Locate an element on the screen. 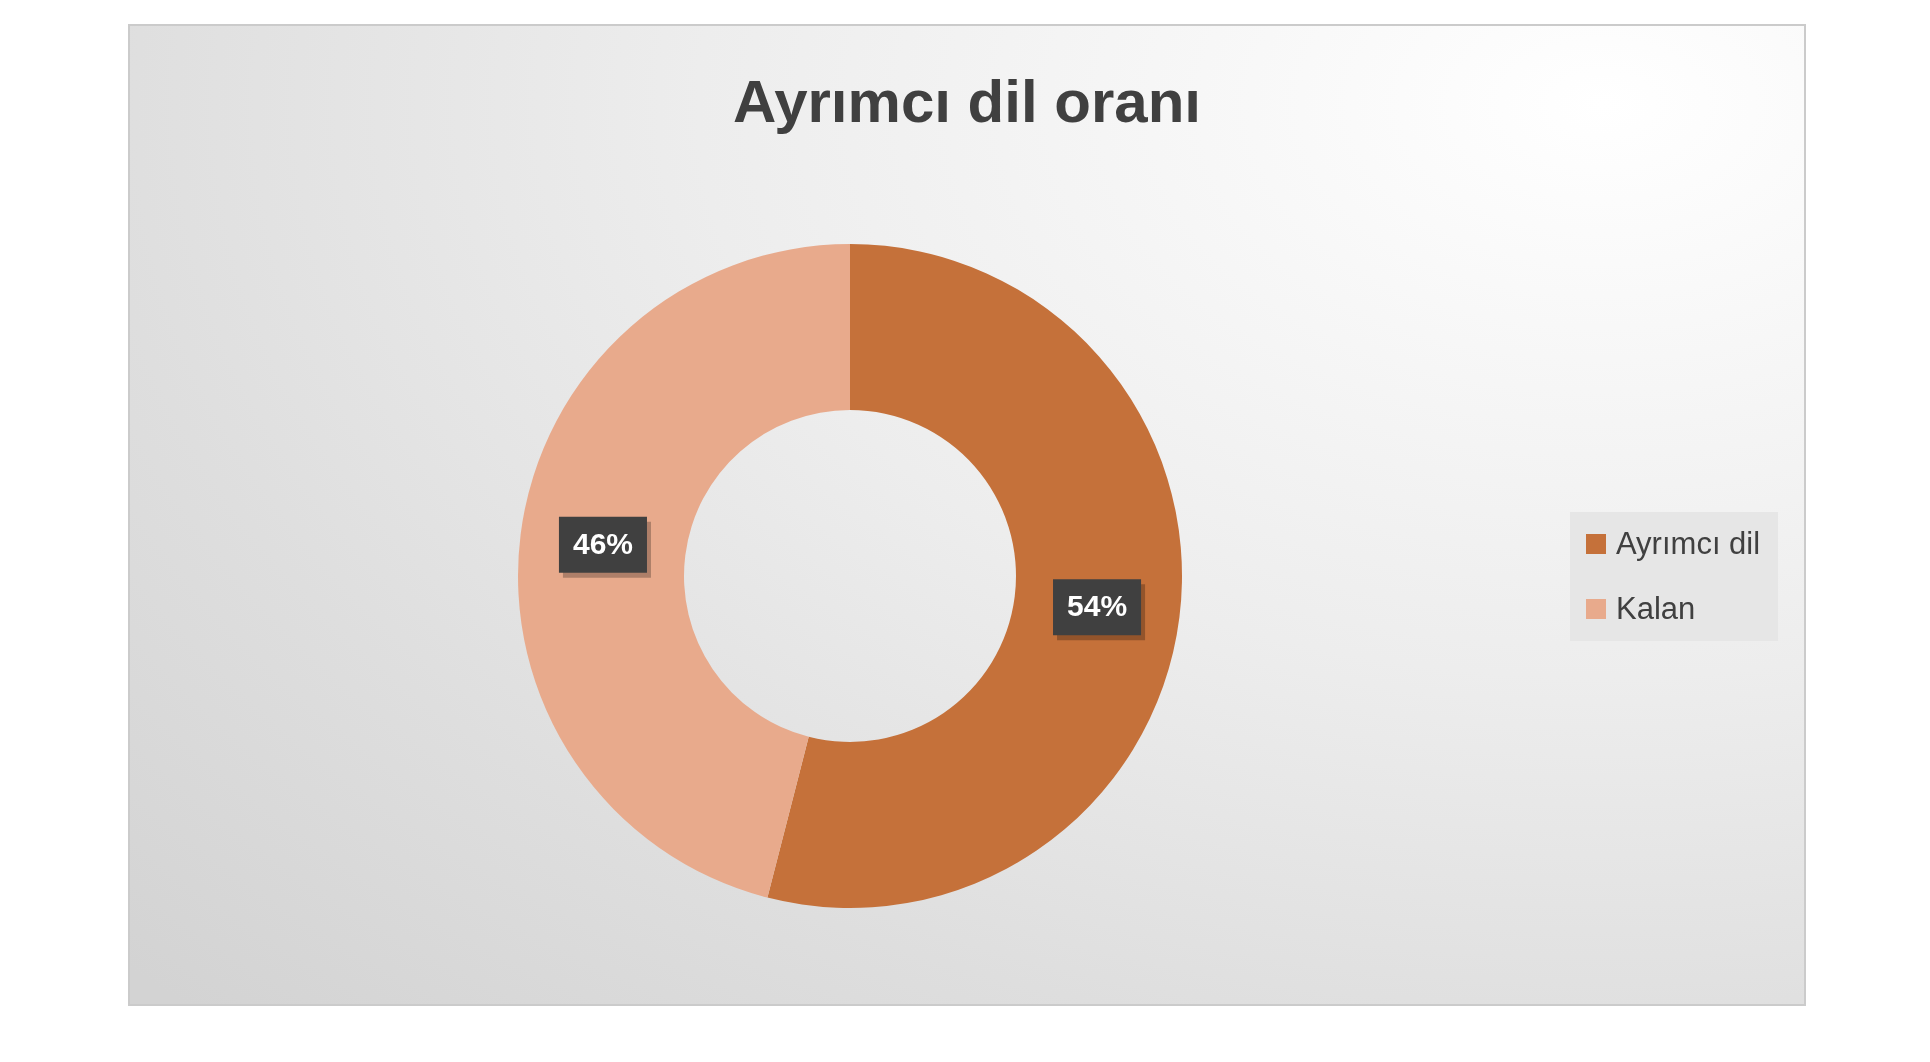 The height and width of the screenshot is (1062, 1930). data-label: 46% is located at coordinates (602, 544).